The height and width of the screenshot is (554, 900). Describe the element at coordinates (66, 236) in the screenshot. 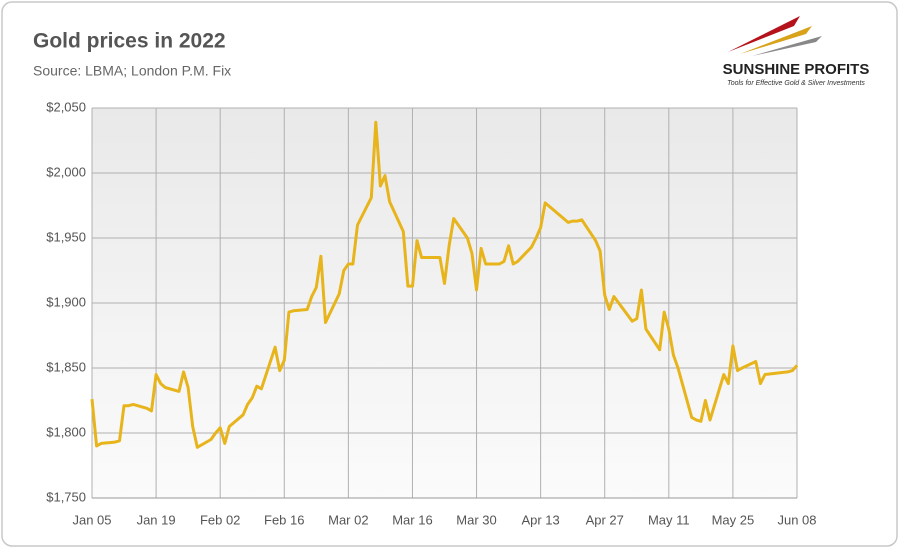

I see `y-tick-label: $1,950` at that location.